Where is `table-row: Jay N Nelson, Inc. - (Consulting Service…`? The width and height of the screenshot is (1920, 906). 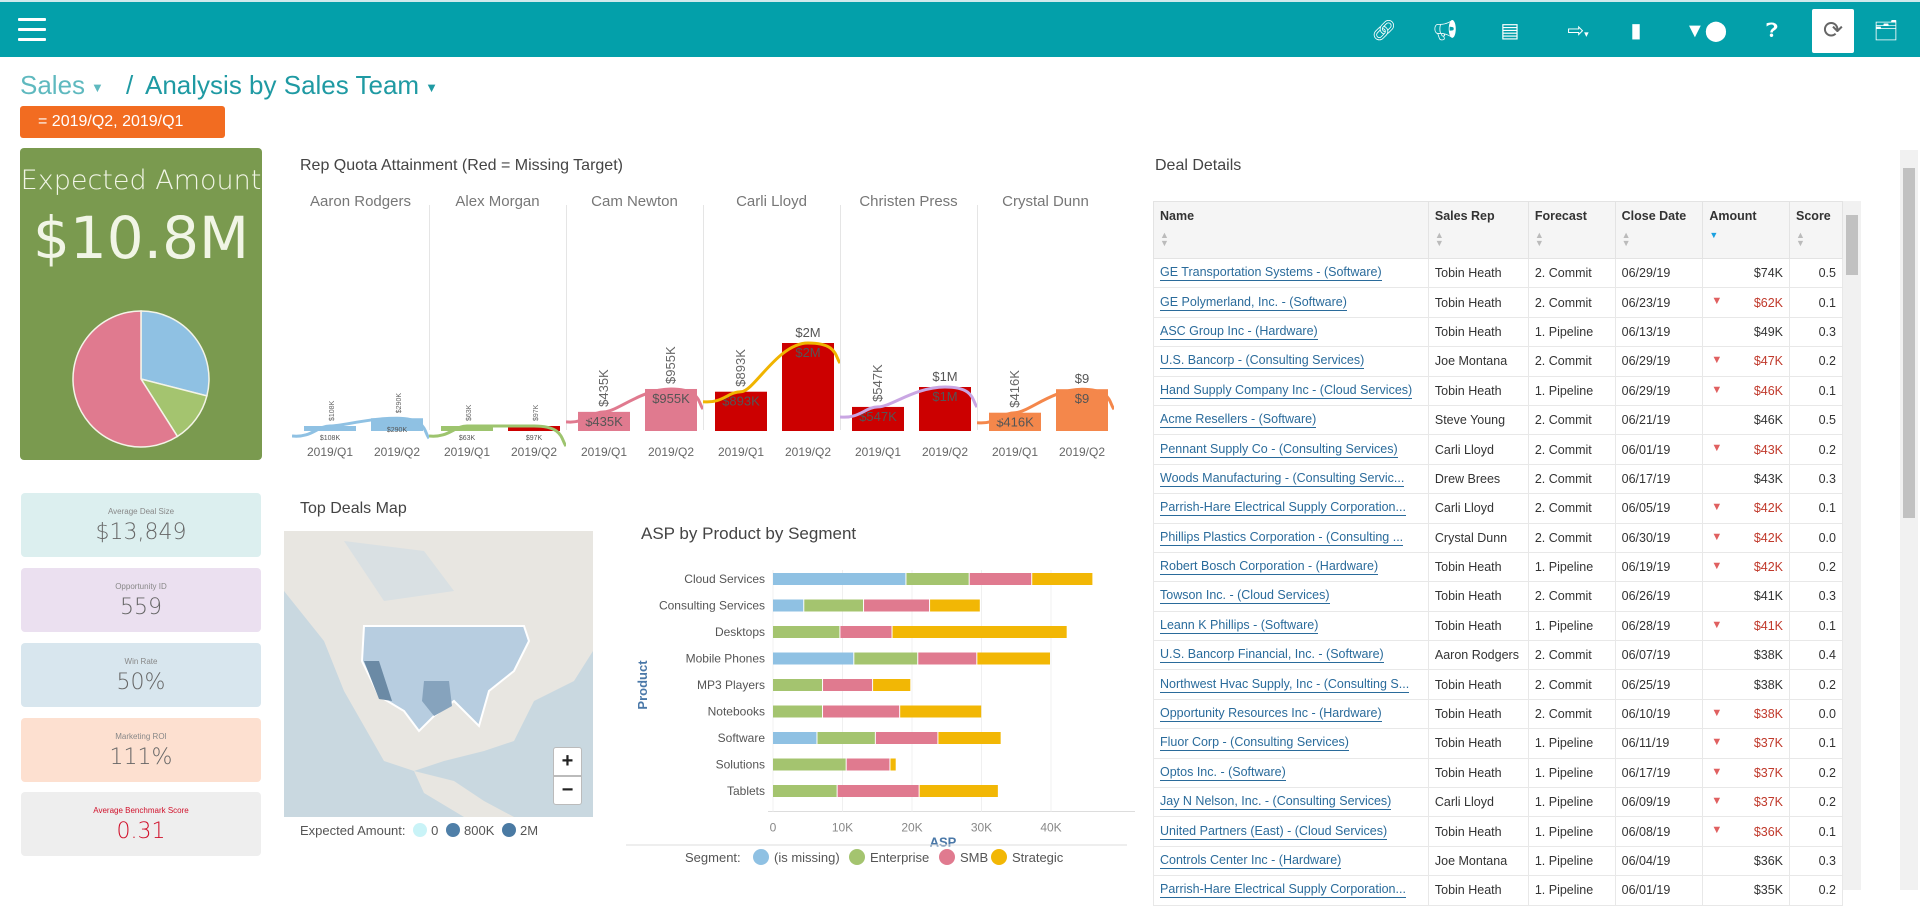 table-row: Jay N Nelson, Inc. - (Consulting Service… is located at coordinates (1498, 802).